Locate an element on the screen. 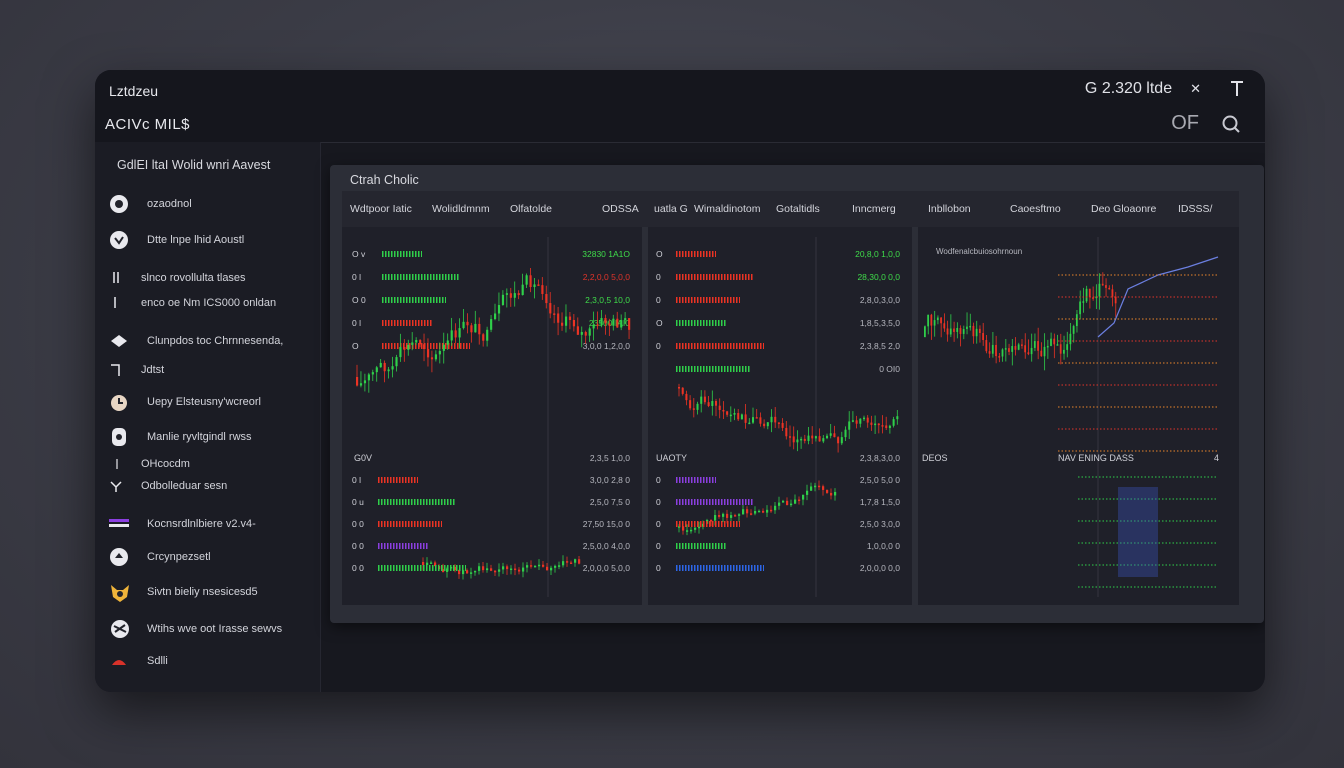 The width and height of the screenshot is (1344, 768). column-header: Wimaldinotom is located at coordinates (727, 209).